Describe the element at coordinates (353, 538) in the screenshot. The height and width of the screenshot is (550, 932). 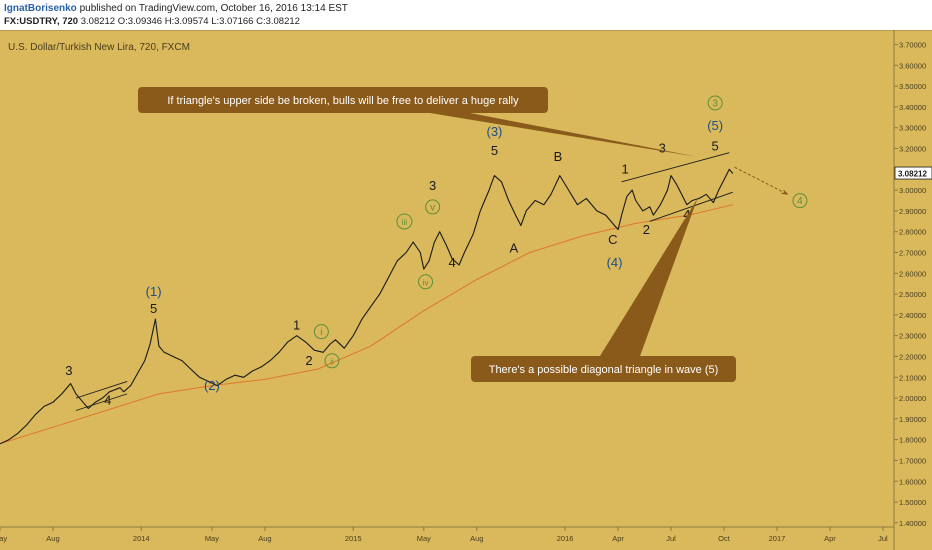
I see `time-tick-label: 2015` at that location.